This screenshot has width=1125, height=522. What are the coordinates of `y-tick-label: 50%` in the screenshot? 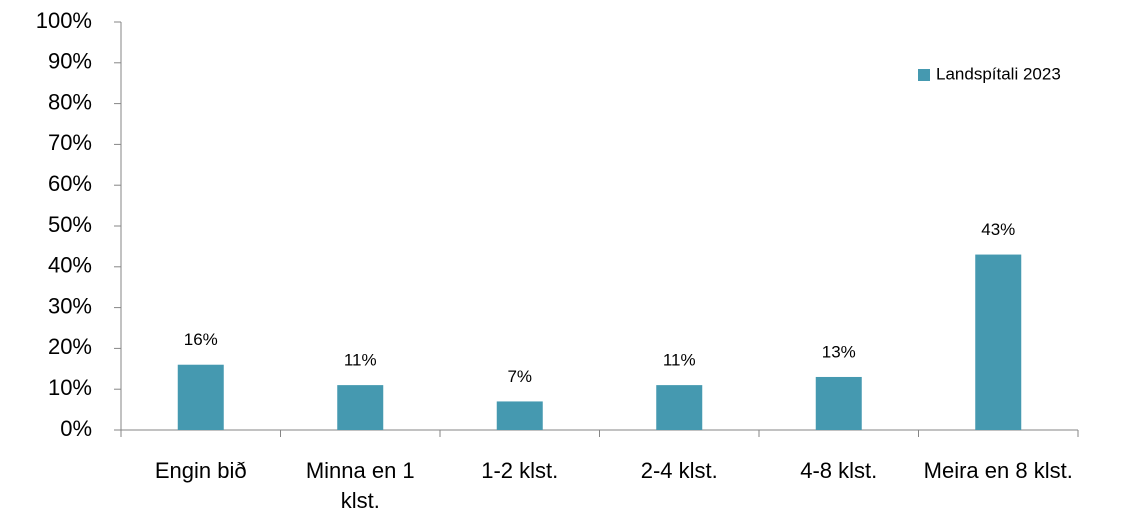 It's located at (70, 224).